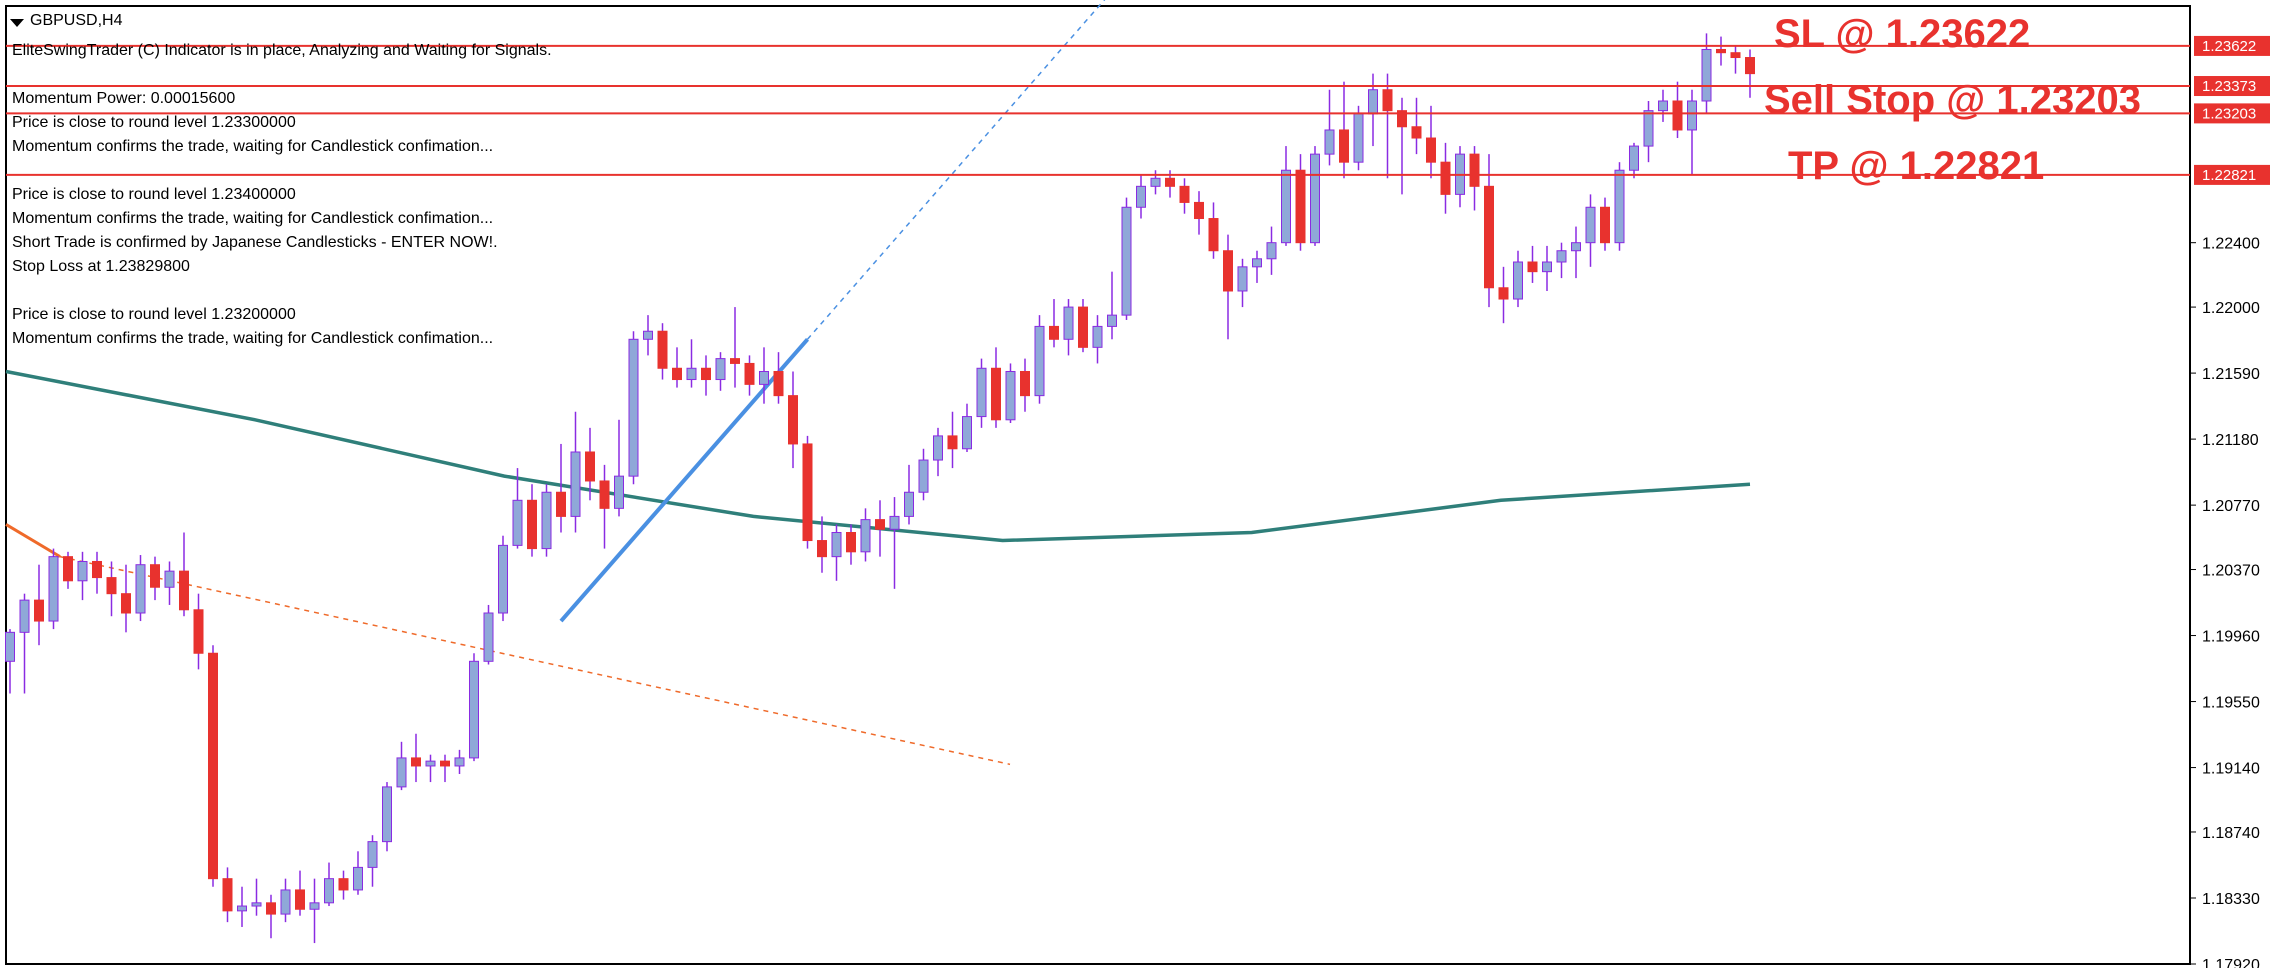 This screenshot has height=973, width=2292. Describe the element at coordinates (2231, 899) in the screenshot. I see `y-tick-label: 1.18330` at that location.